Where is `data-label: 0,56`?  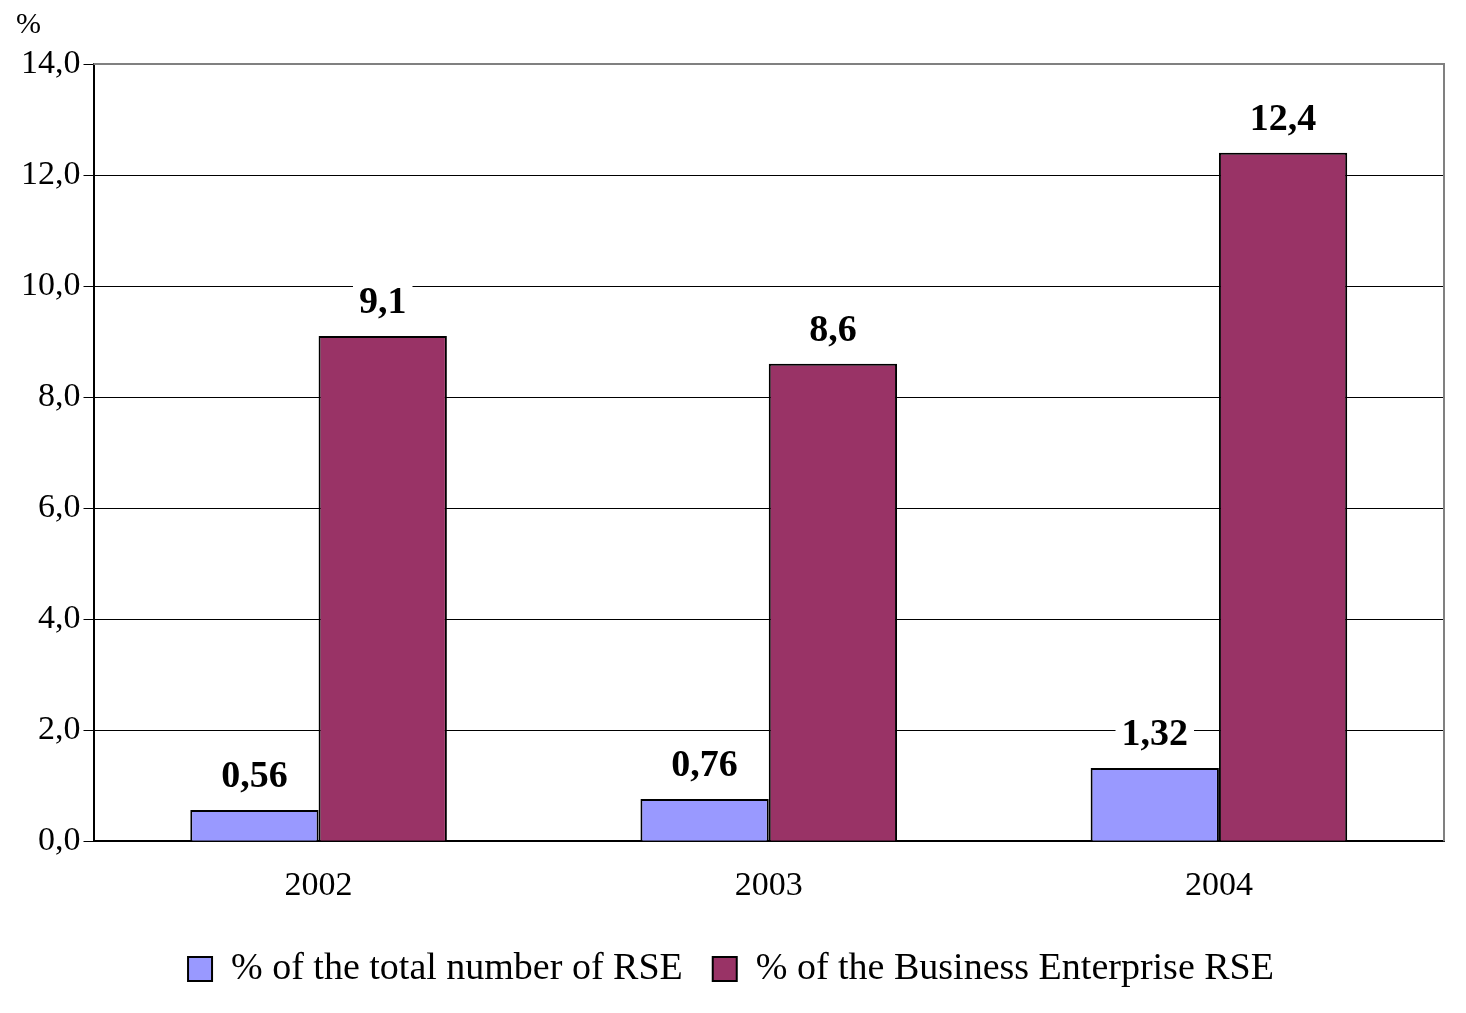 data-label: 0,56 is located at coordinates (254, 773).